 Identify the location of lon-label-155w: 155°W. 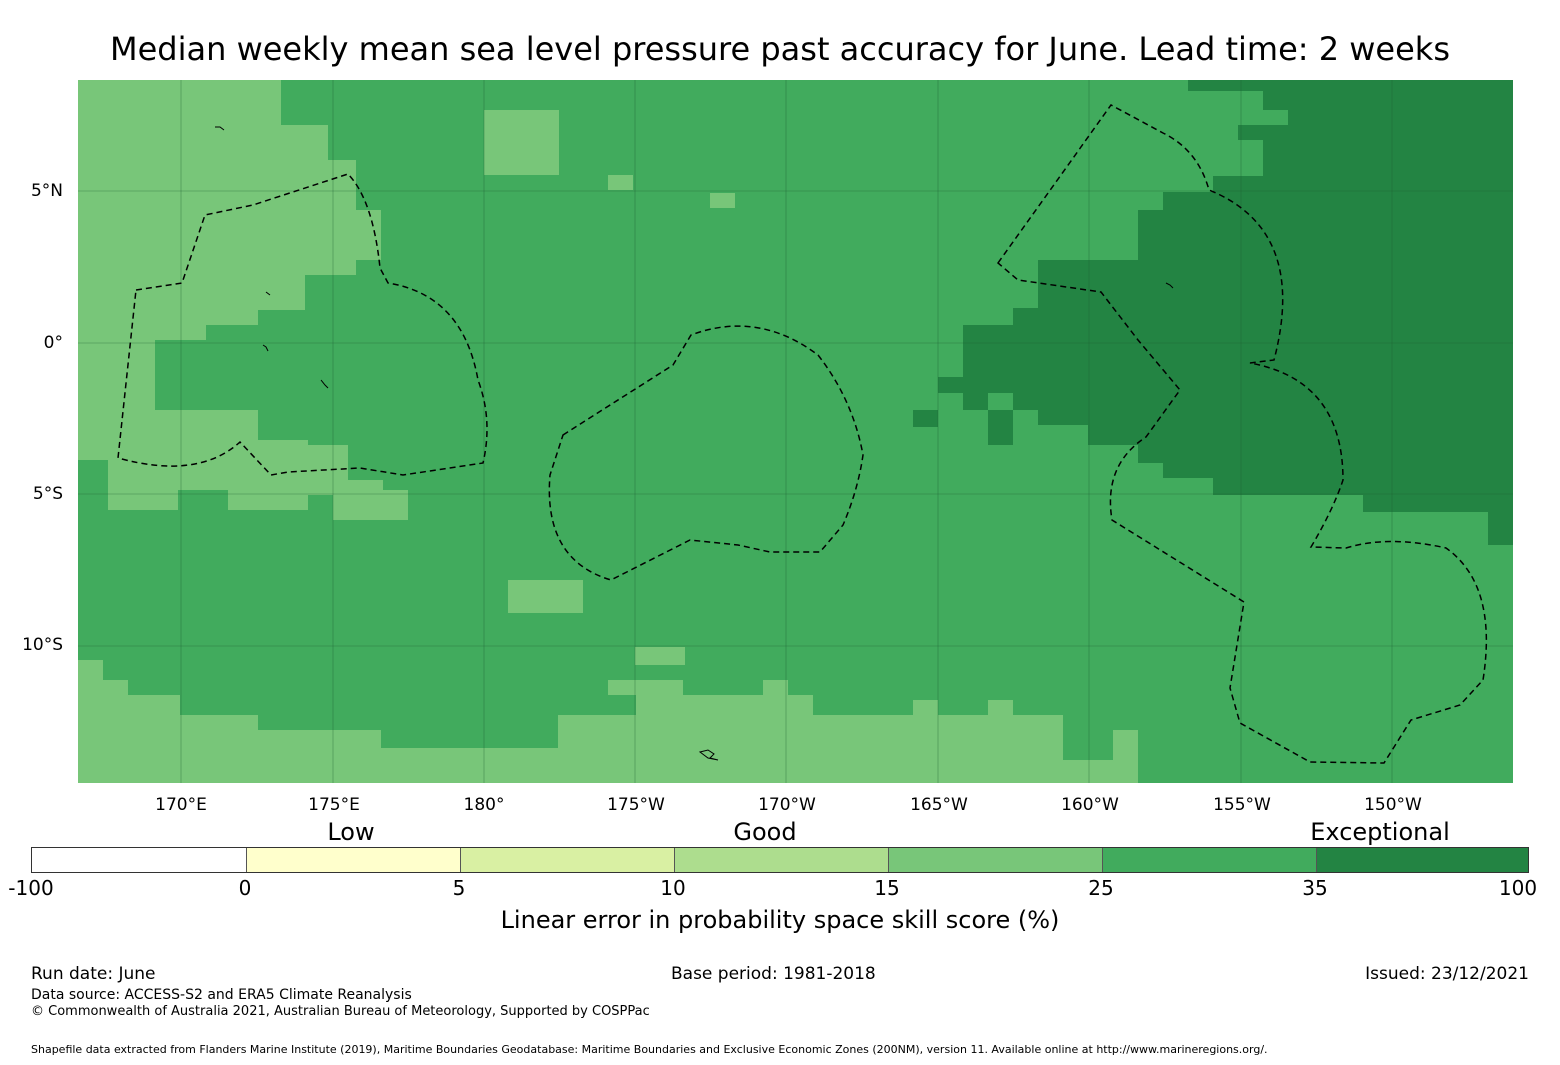
(1242, 805).